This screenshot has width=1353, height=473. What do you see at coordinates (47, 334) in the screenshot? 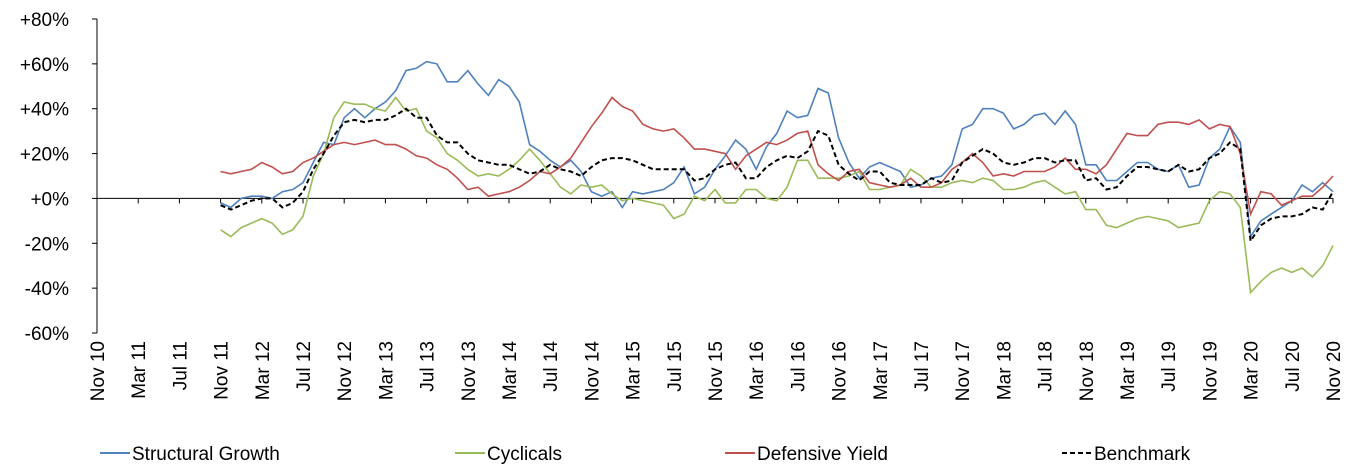
I see `y-tick-label: -60%` at bounding box center [47, 334].